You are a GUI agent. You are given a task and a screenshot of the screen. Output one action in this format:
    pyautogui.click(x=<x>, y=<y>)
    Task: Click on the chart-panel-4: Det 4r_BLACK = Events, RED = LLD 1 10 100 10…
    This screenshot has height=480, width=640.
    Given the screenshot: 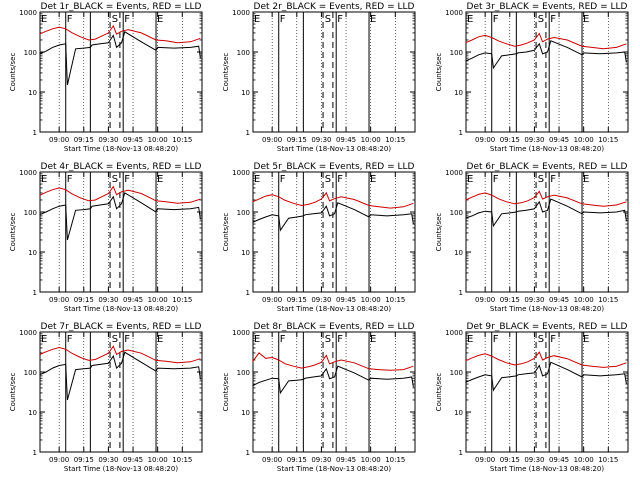 What is the action you would take?
    pyautogui.click(x=106, y=237)
    